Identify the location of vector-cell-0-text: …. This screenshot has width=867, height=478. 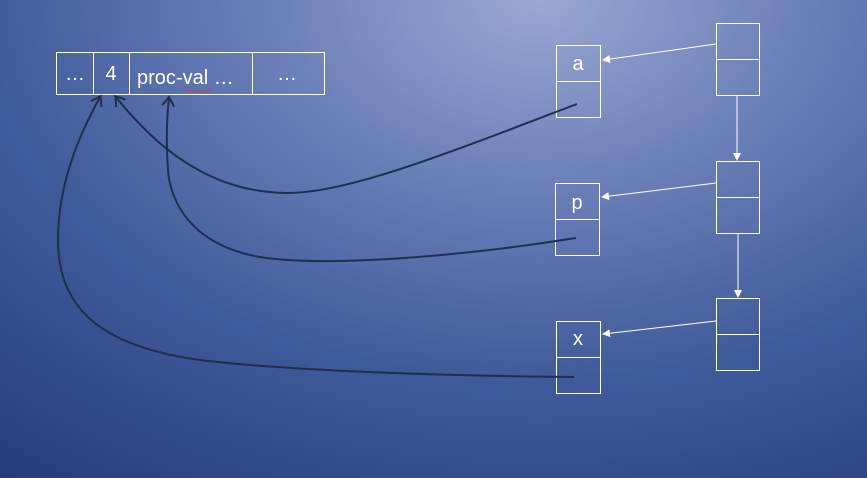
(75, 74).